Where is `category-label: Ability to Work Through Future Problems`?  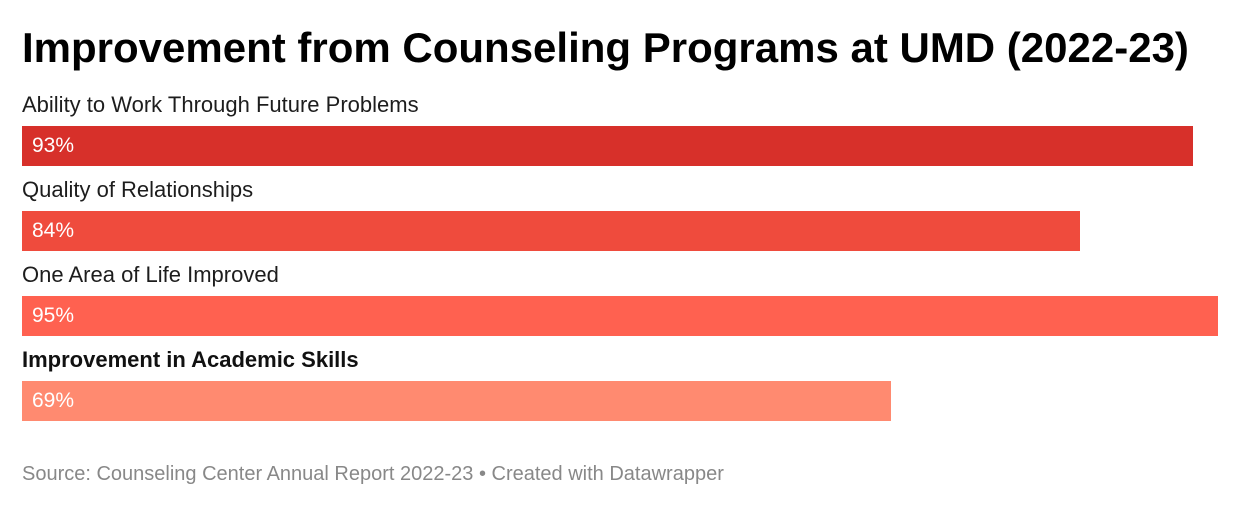
category-label: Ability to Work Through Future Problems is located at coordinates (220, 104).